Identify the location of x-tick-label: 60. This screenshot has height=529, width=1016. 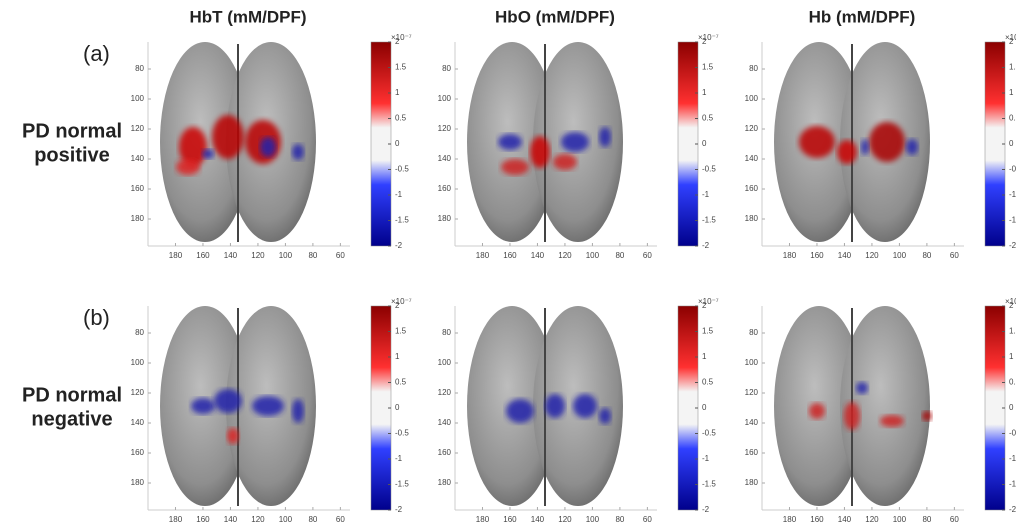
(340, 519).